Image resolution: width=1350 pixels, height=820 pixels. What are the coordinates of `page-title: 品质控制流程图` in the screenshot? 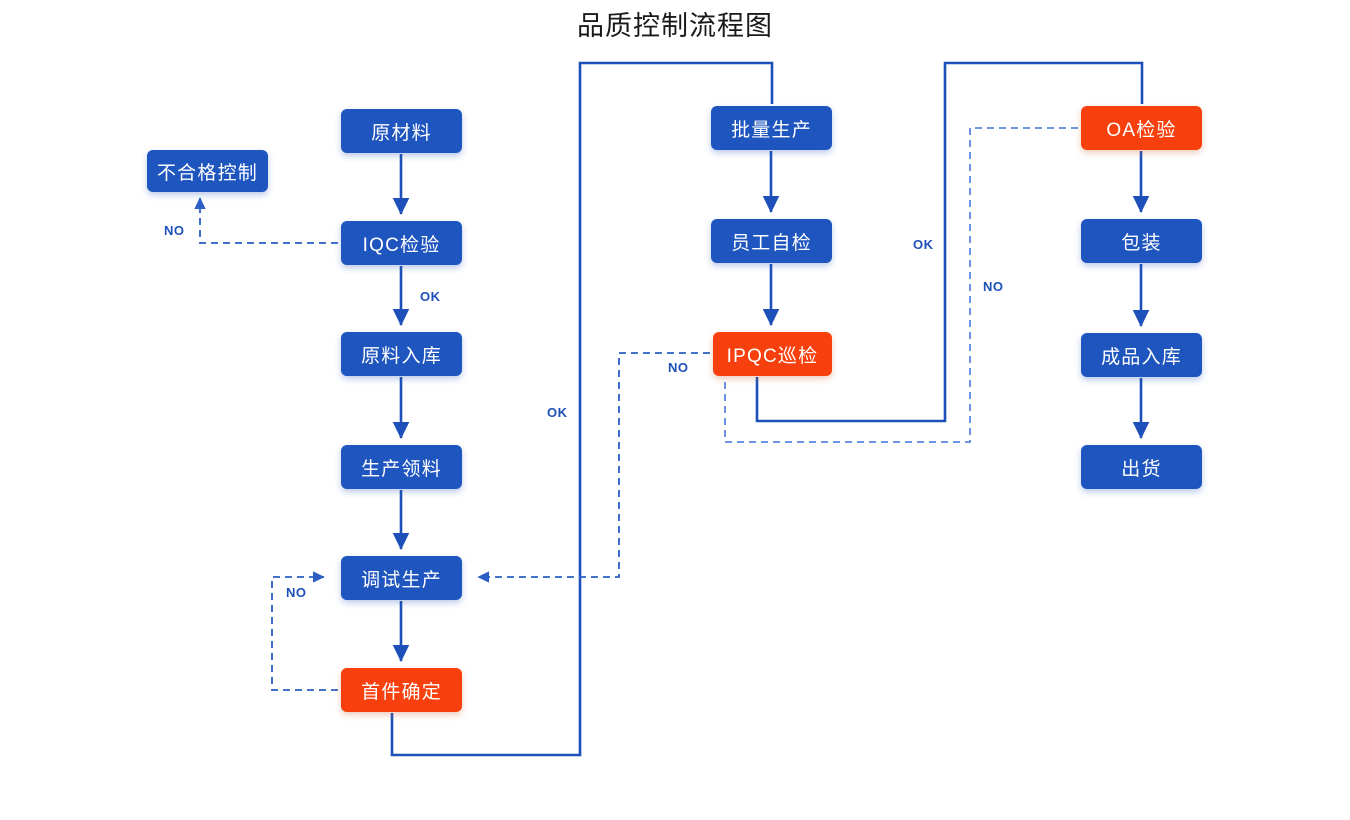 It's located at (675, 26).